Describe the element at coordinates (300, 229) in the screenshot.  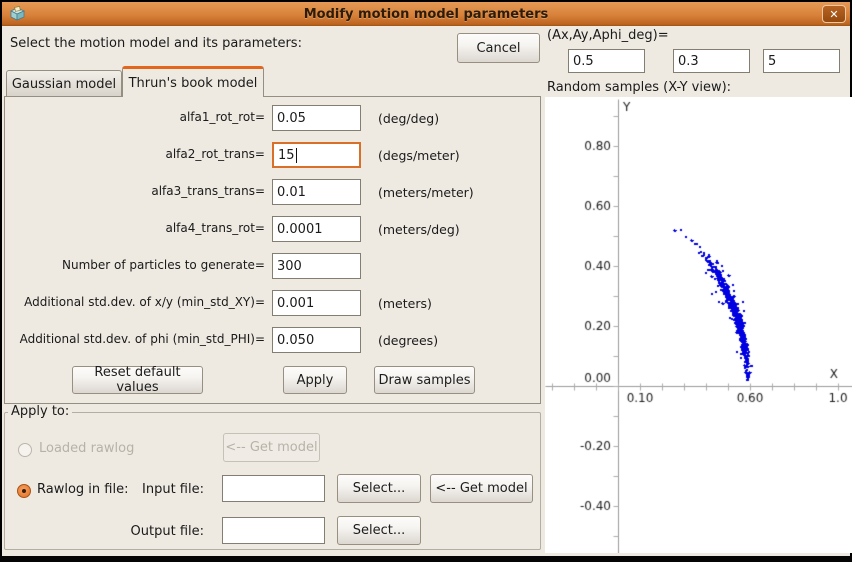
I see `alfa4-value: 0.0001` at that location.